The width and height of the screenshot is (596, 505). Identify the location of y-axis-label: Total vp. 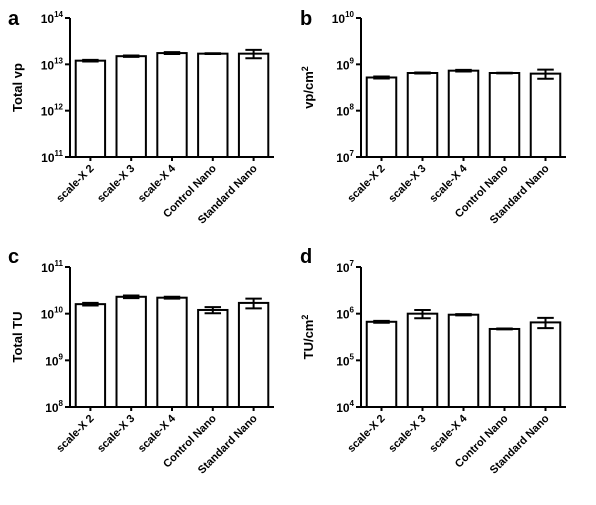
(17, 87).